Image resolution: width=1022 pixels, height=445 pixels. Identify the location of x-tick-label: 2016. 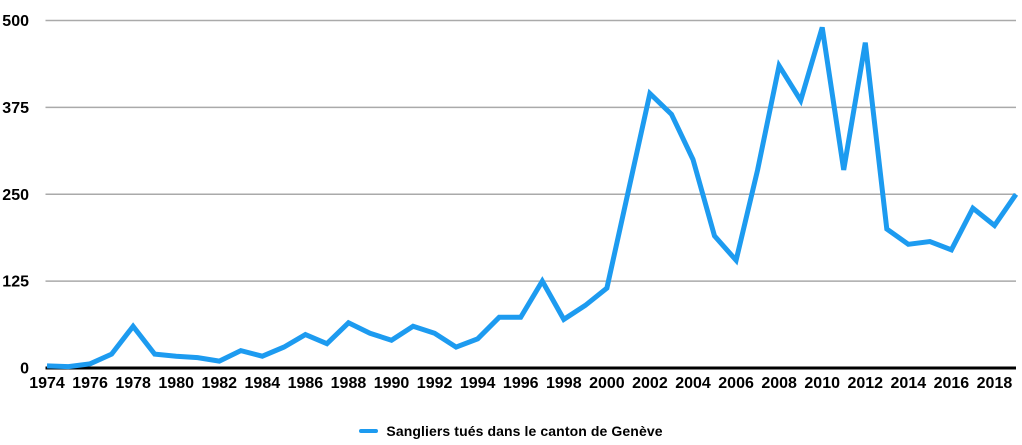
(952, 383).